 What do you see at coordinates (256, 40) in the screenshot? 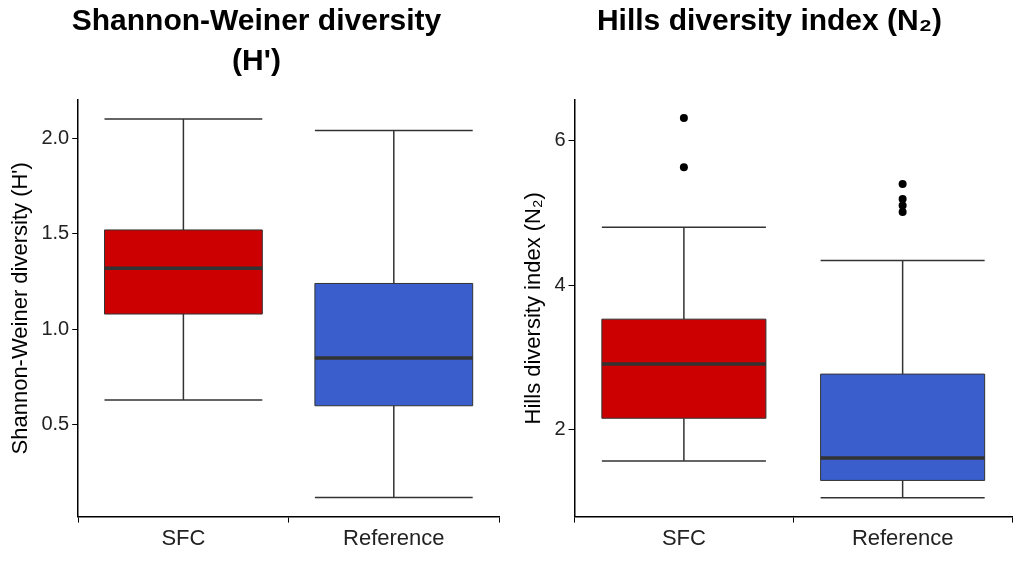
I see `chart-title: Shannon-Weiner diversity (H')` at bounding box center [256, 40].